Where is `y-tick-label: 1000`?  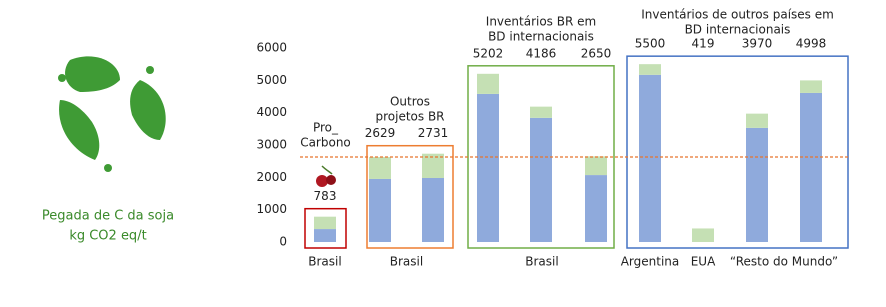 y-tick-label: 1000 is located at coordinates (271, 209).